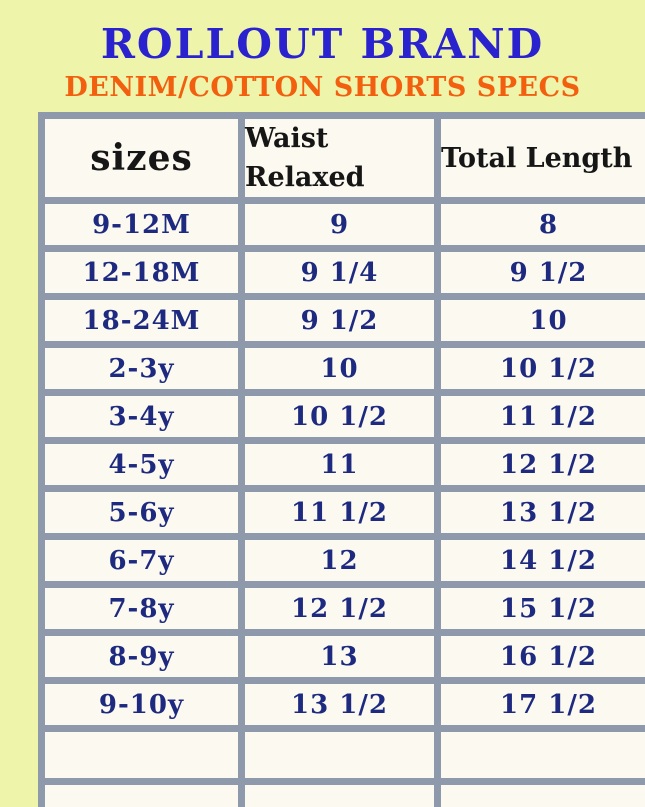 The width and height of the screenshot is (645, 807). Describe the element at coordinates (141, 417) in the screenshot. I see `size-cell: 3-4y` at that location.